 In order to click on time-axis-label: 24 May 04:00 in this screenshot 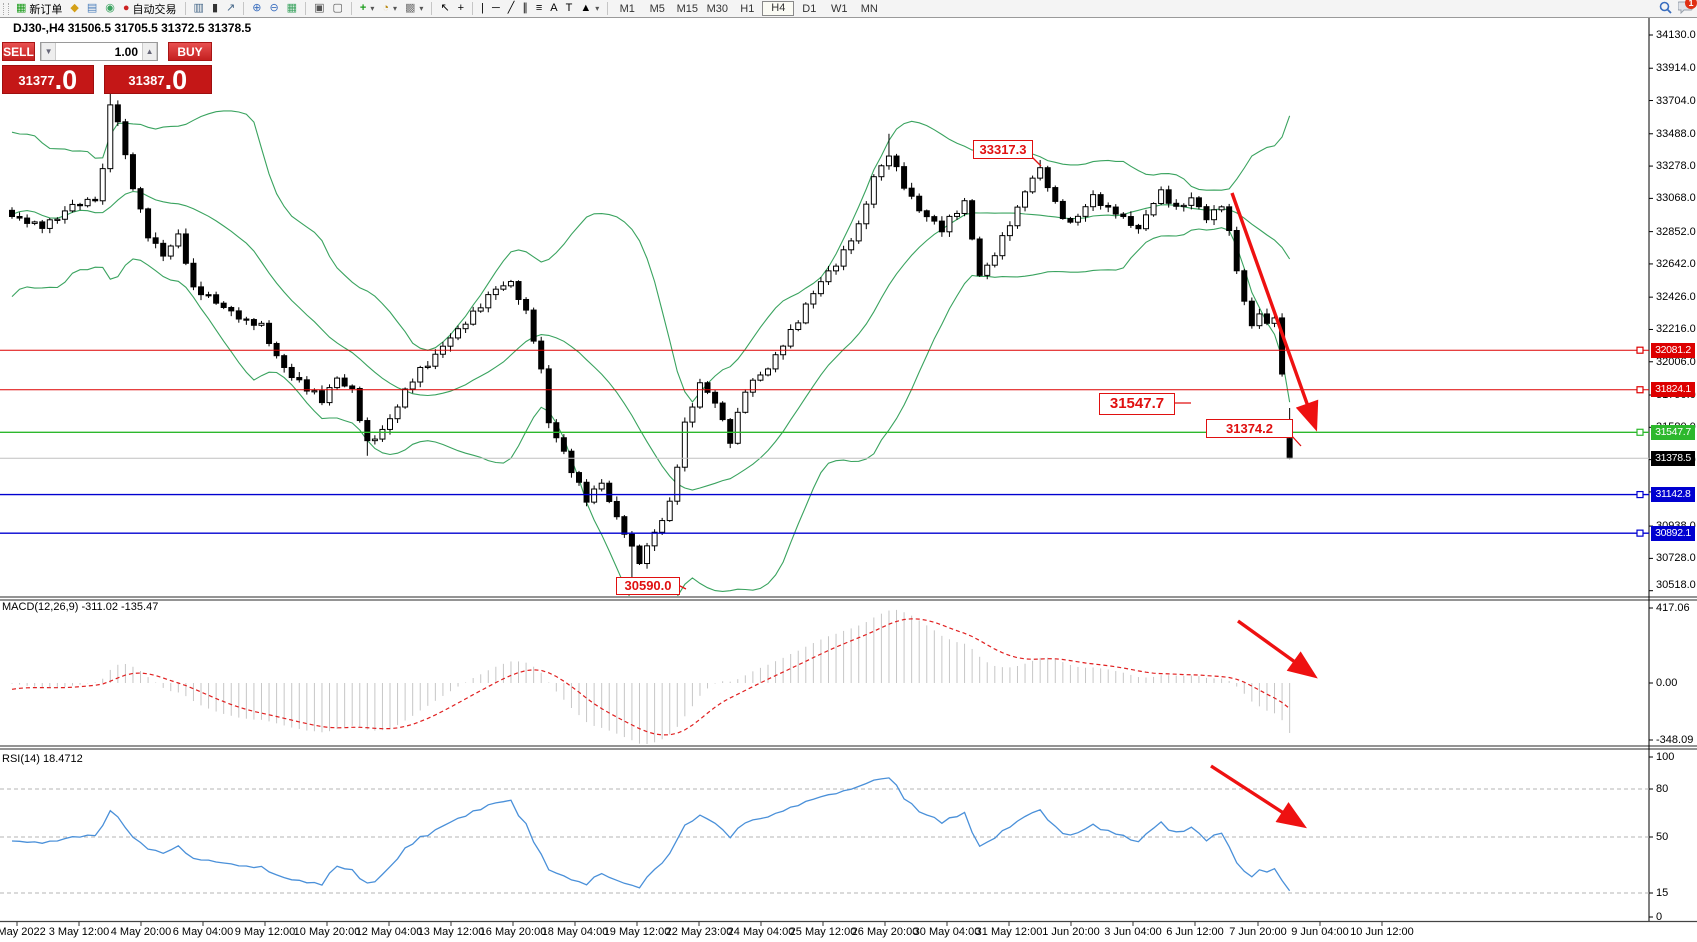, I will do `click(761, 932)`.